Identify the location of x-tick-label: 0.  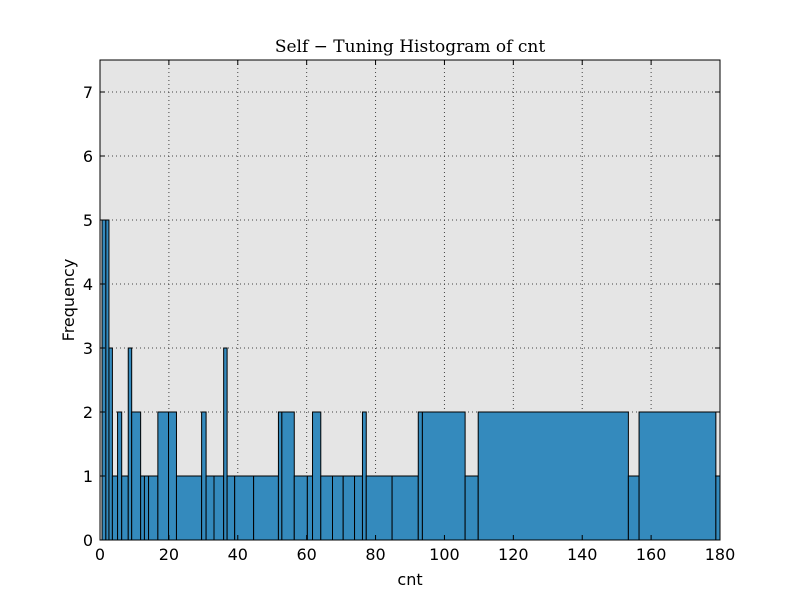
(100, 554).